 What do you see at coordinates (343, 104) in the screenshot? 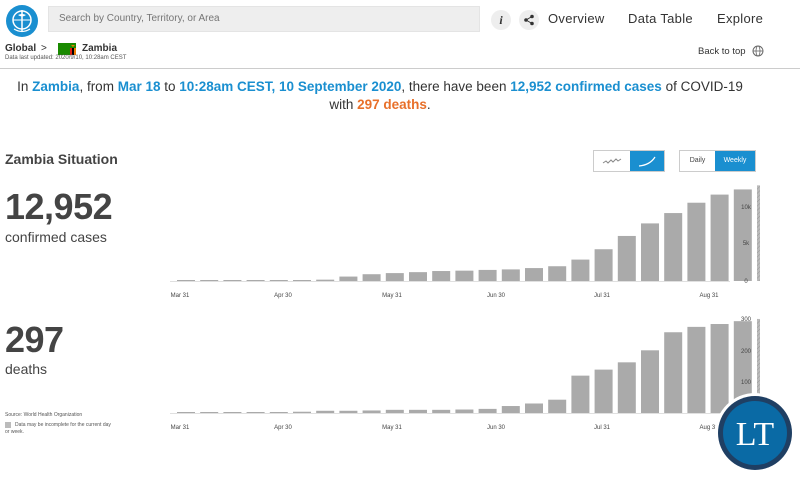
I see `headline-text: with` at bounding box center [343, 104].